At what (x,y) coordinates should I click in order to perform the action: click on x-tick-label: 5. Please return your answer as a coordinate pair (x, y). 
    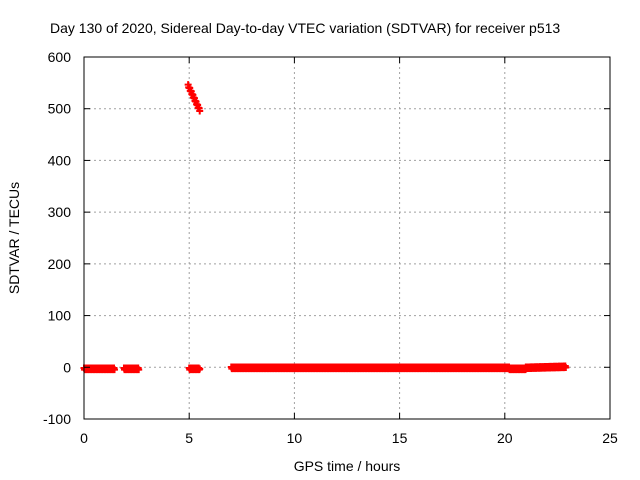
    Looking at the image, I should click on (189, 438).